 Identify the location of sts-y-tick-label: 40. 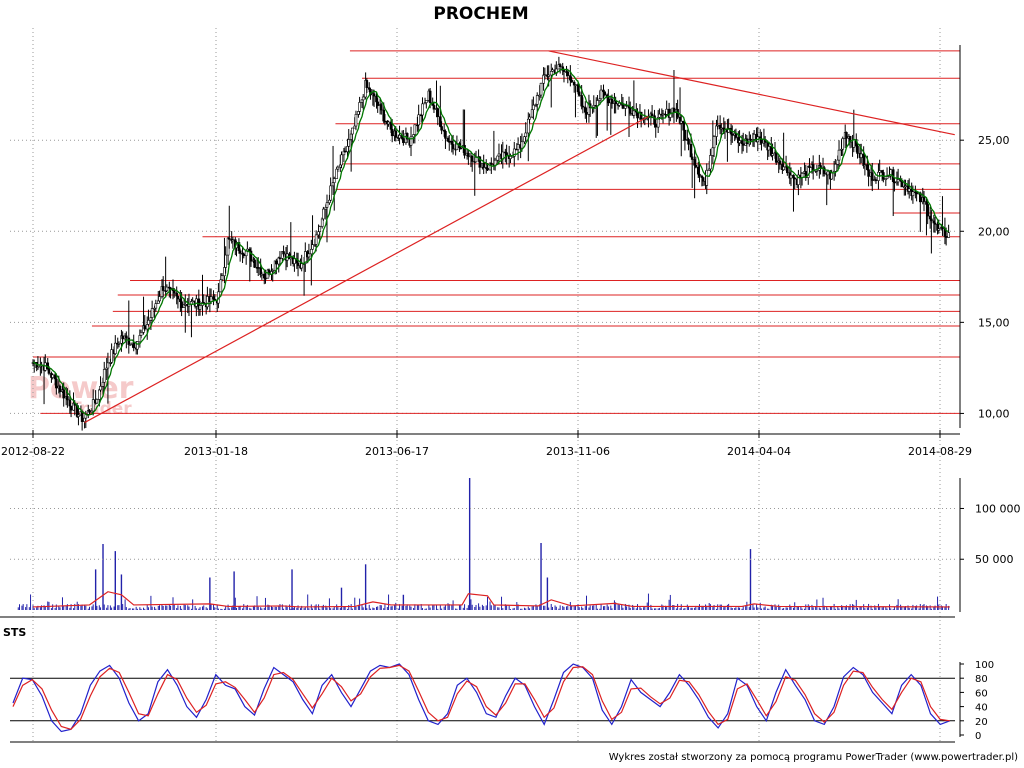
(981, 708).